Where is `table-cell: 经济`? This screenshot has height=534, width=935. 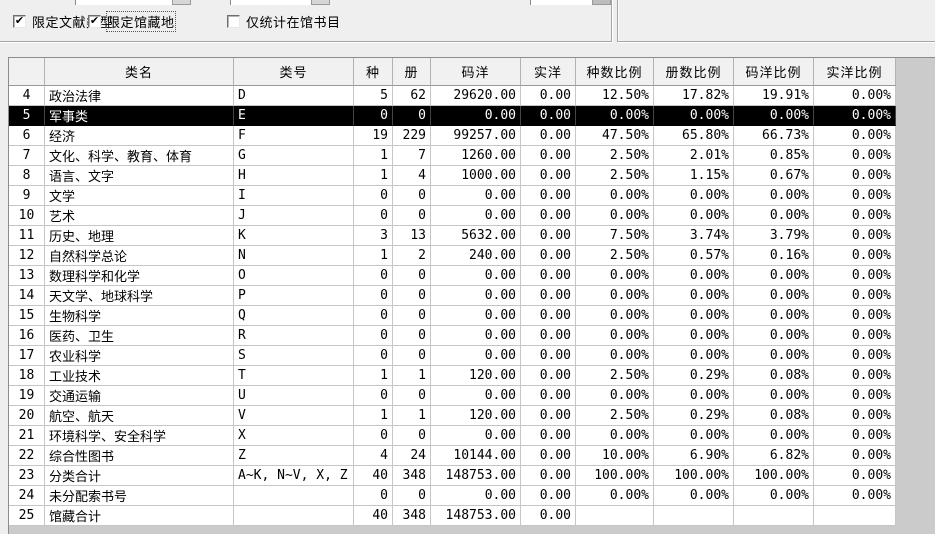 table-cell: 经济 is located at coordinates (139, 136).